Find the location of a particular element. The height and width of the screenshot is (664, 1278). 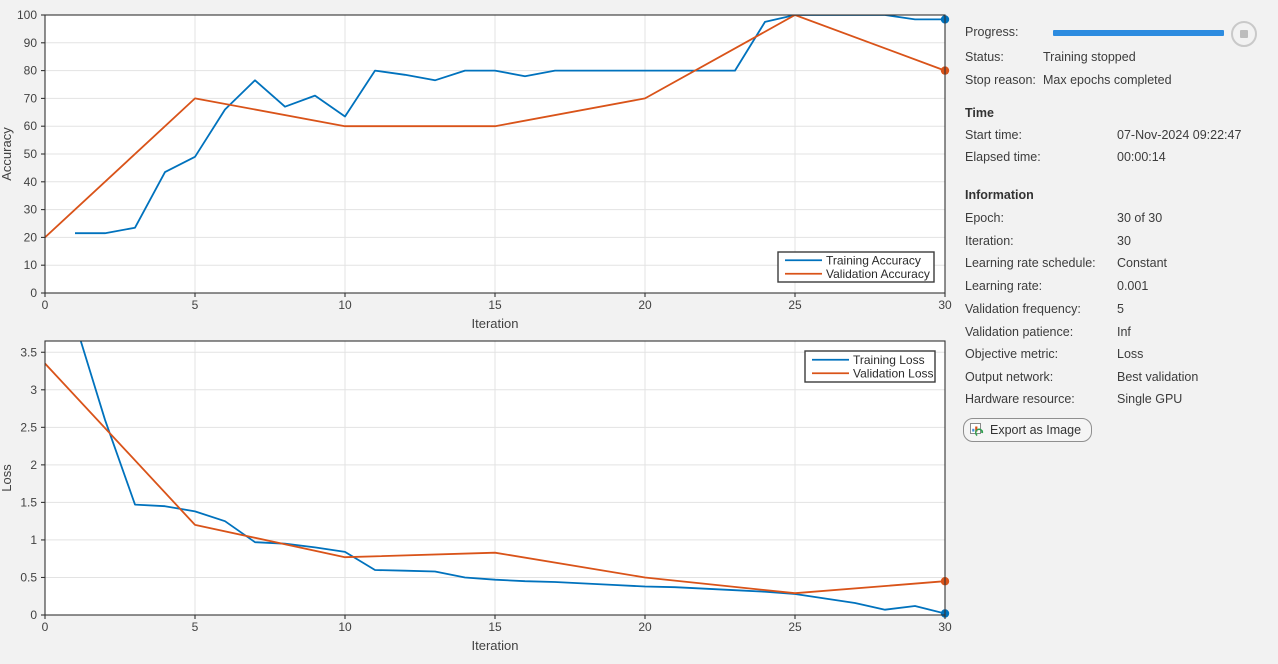

iteration-value: 30 is located at coordinates (1124, 241).